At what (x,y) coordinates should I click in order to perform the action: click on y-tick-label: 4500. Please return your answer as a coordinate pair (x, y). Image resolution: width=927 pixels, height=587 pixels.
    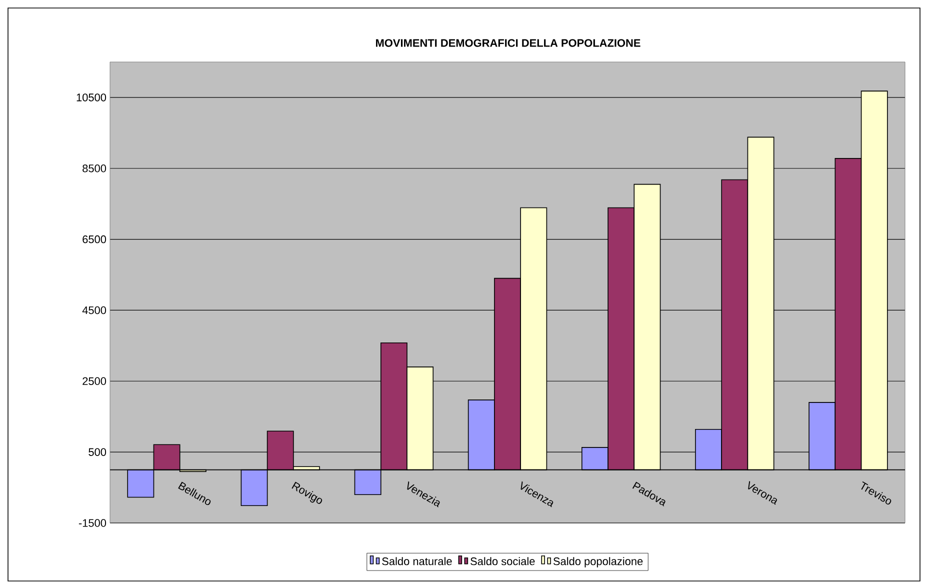
    Looking at the image, I should click on (94, 310).